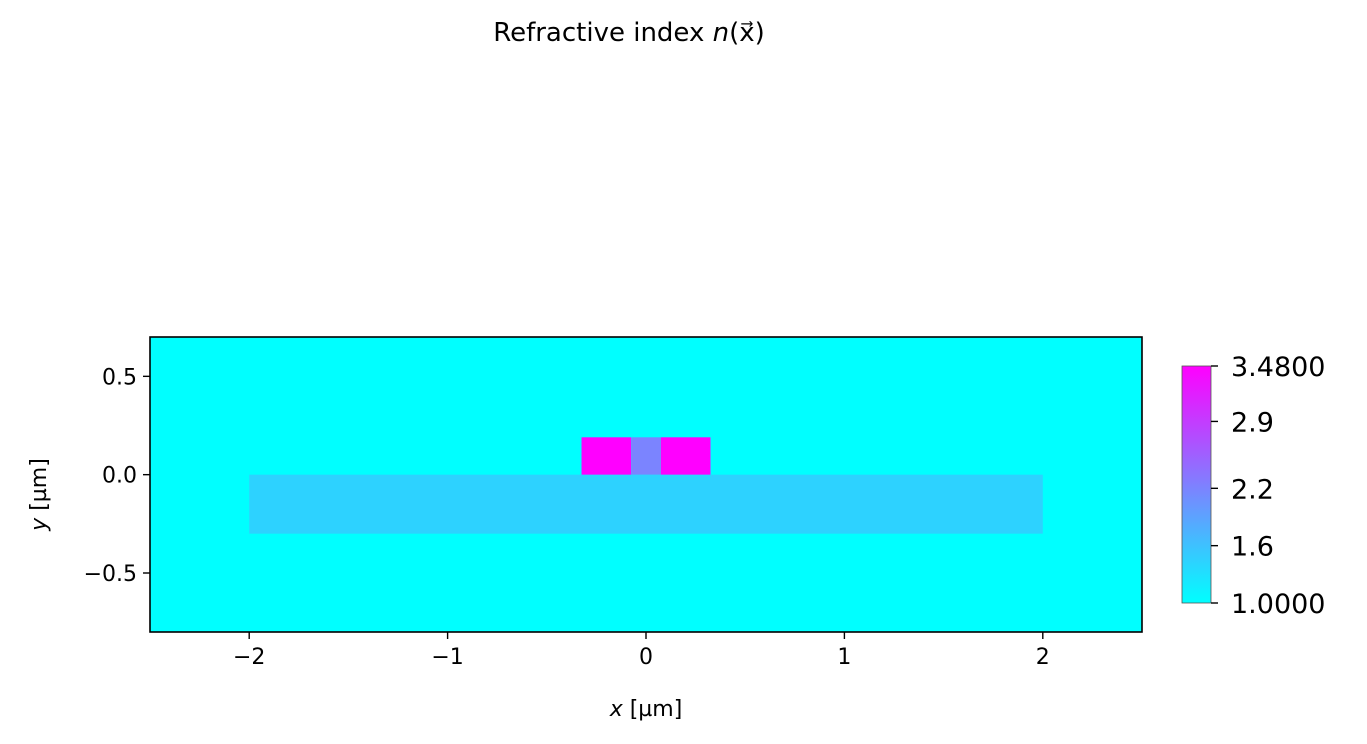 The width and height of the screenshot is (1367, 744). What do you see at coordinates (653, 709) in the screenshot?
I see `x-axis-label-unit: [µm]` at bounding box center [653, 709].